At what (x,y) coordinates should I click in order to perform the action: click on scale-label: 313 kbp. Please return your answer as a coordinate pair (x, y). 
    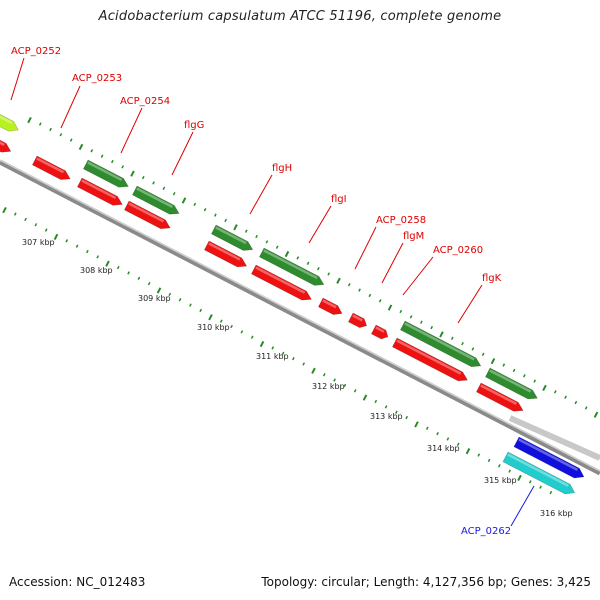
    Looking at the image, I should click on (386, 416).